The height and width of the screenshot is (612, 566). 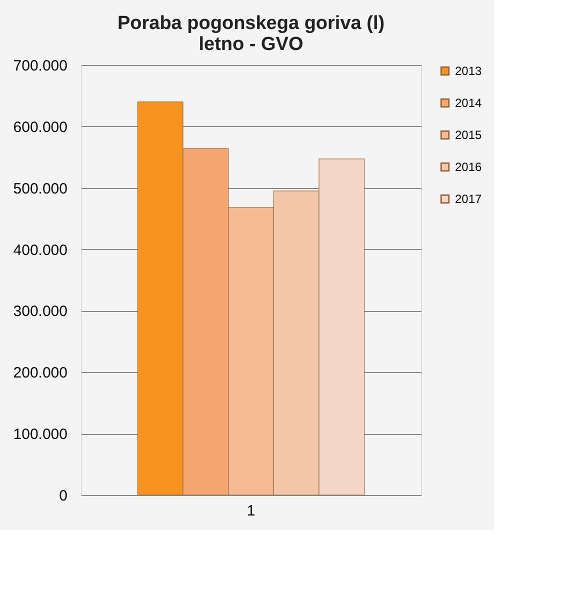 What do you see at coordinates (40, 311) in the screenshot?
I see `y-tick-label: 300.000` at bounding box center [40, 311].